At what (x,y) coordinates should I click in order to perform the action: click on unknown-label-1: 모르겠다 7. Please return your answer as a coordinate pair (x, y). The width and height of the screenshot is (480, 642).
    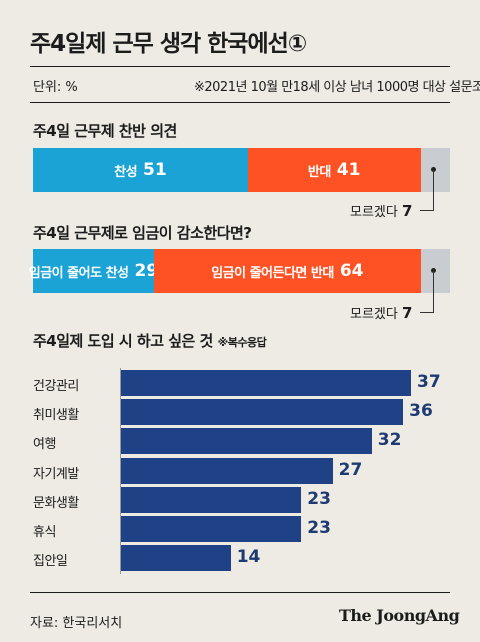
    Looking at the image, I should click on (381, 211).